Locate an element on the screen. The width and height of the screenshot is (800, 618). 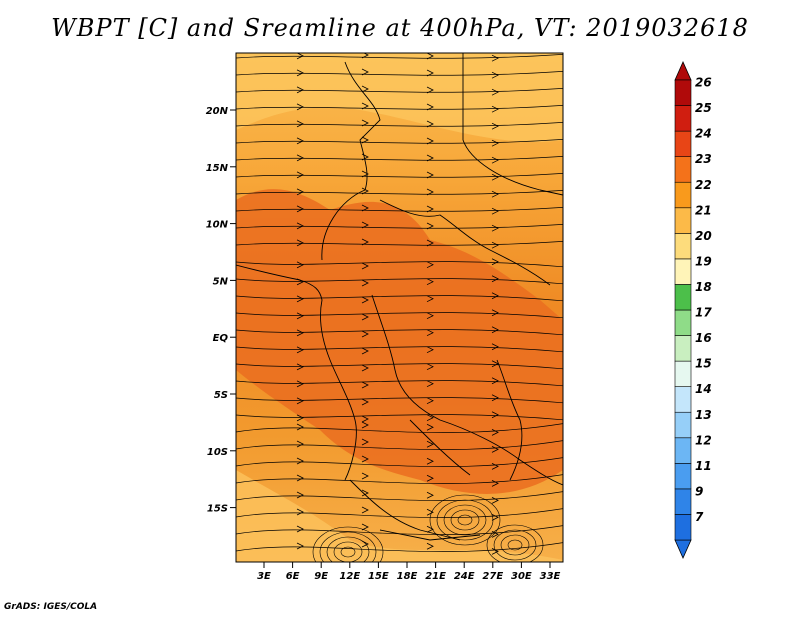
colorbar-label: 20 is located at coordinates (703, 236).